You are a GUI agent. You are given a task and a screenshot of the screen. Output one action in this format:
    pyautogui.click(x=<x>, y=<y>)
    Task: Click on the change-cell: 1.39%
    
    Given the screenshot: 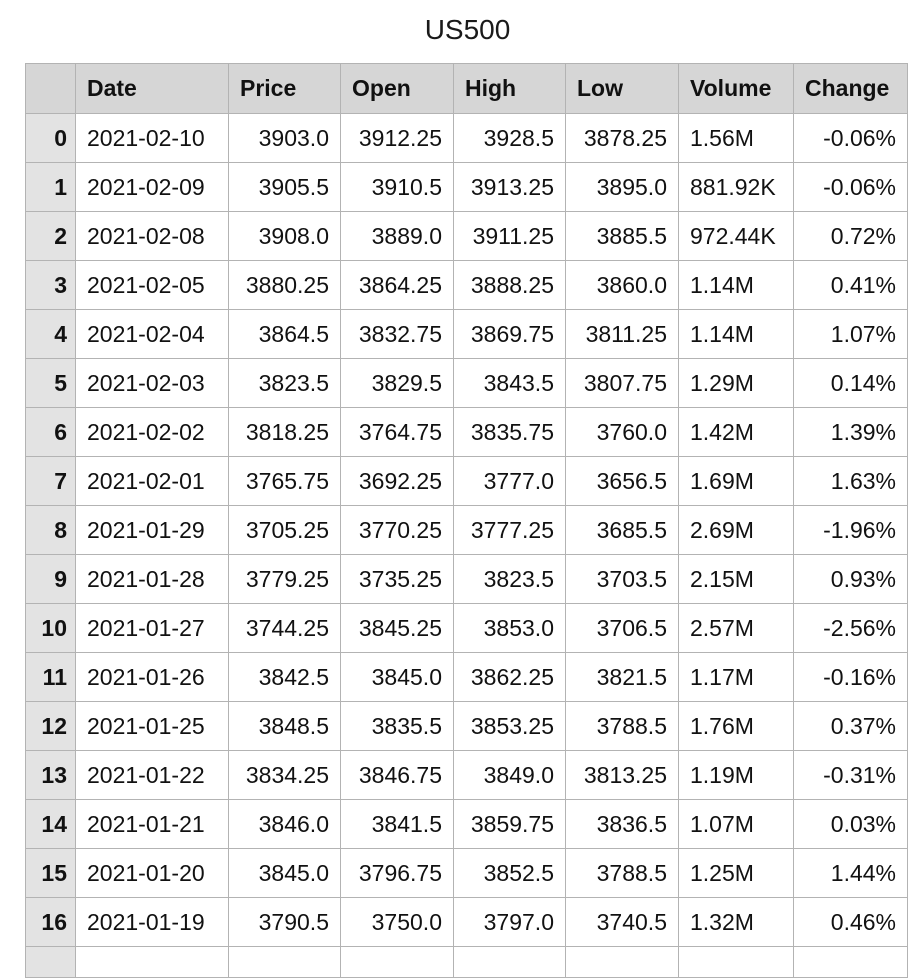 What is the action you would take?
    pyautogui.click(x=850, y=432)
    